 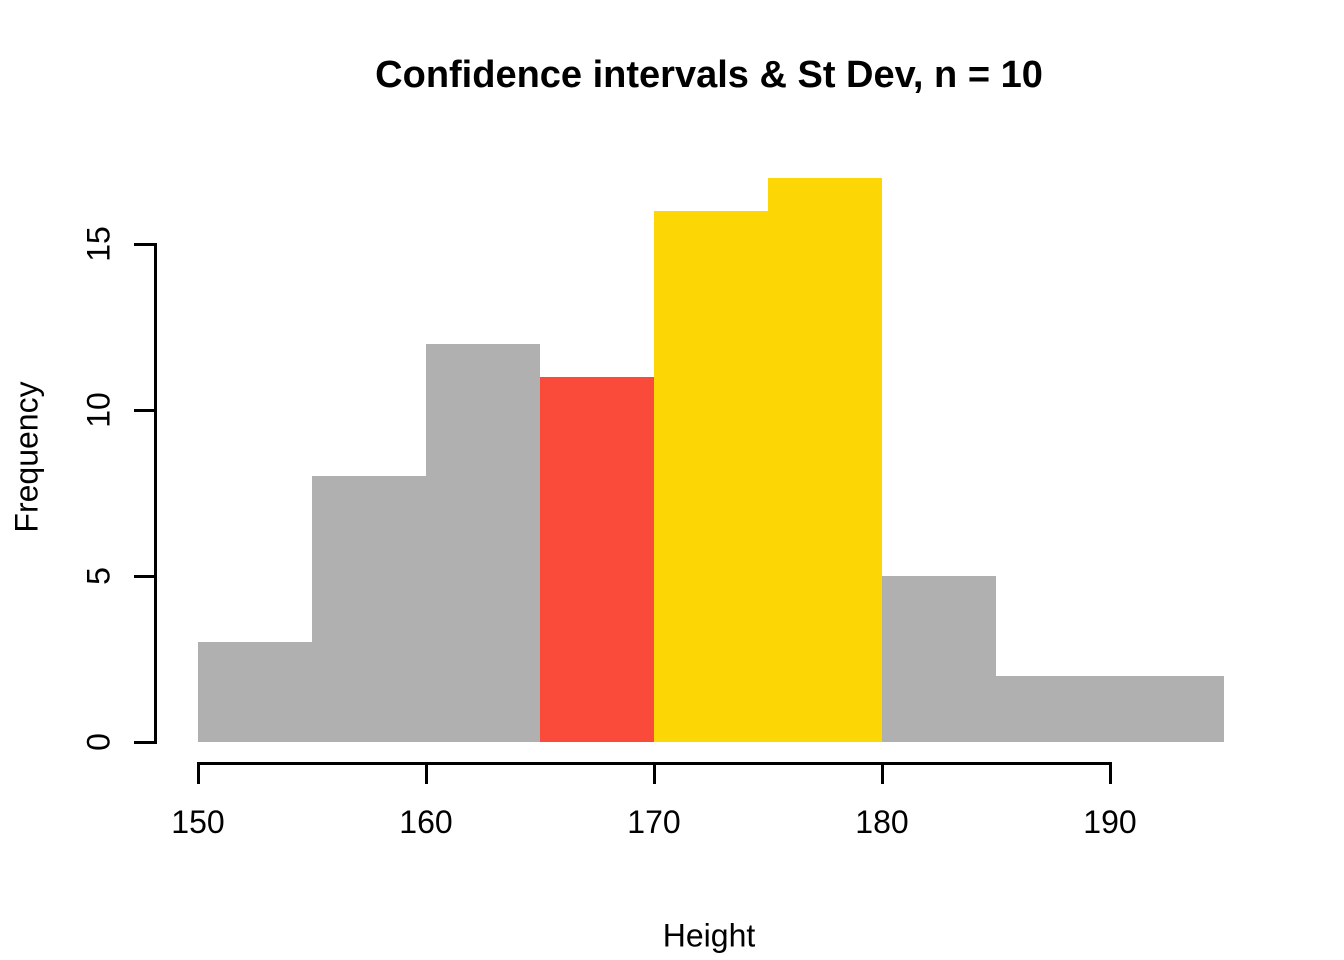 What do you see at coordinates (882, 822) in the screenshot?
I see `x-axis-tick-label: 180` at bounding box center [882, 822].